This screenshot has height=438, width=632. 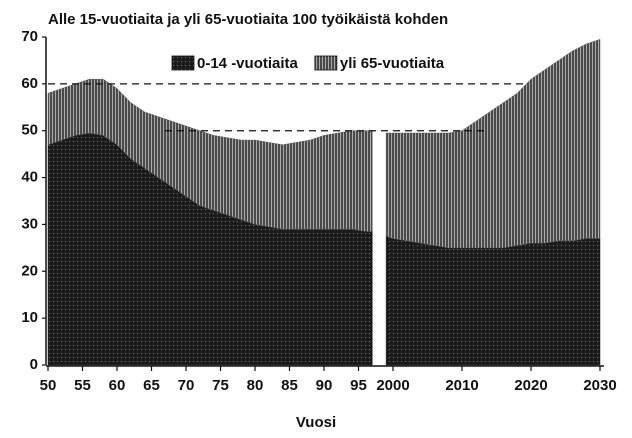 I want to click on y-tick-label: 20, so click(x=29, y=270).